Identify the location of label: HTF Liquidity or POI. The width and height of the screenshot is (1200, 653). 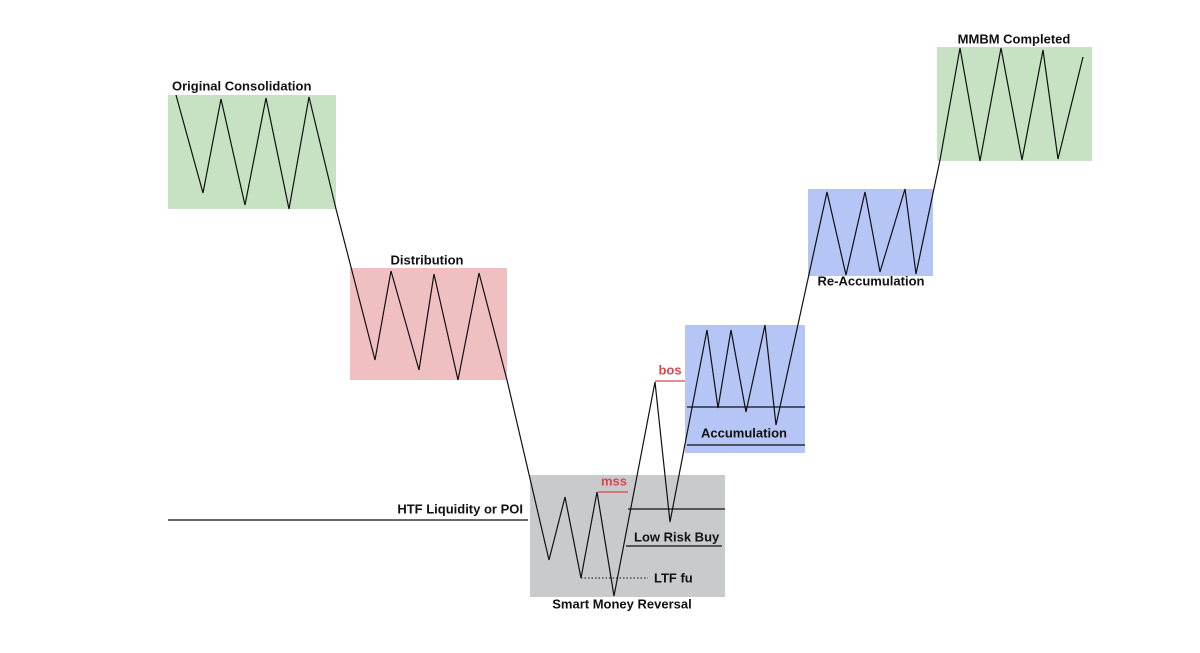
(460, 508).